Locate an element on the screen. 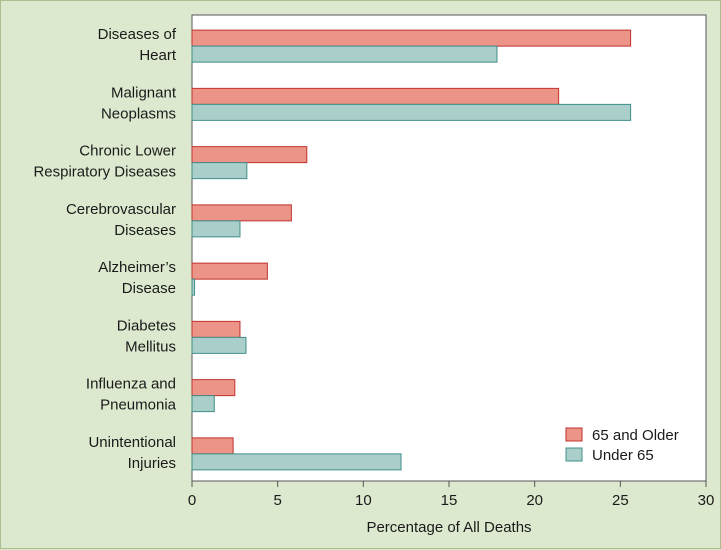  x-tick-label: 10 is located at coordinates (363, 500).